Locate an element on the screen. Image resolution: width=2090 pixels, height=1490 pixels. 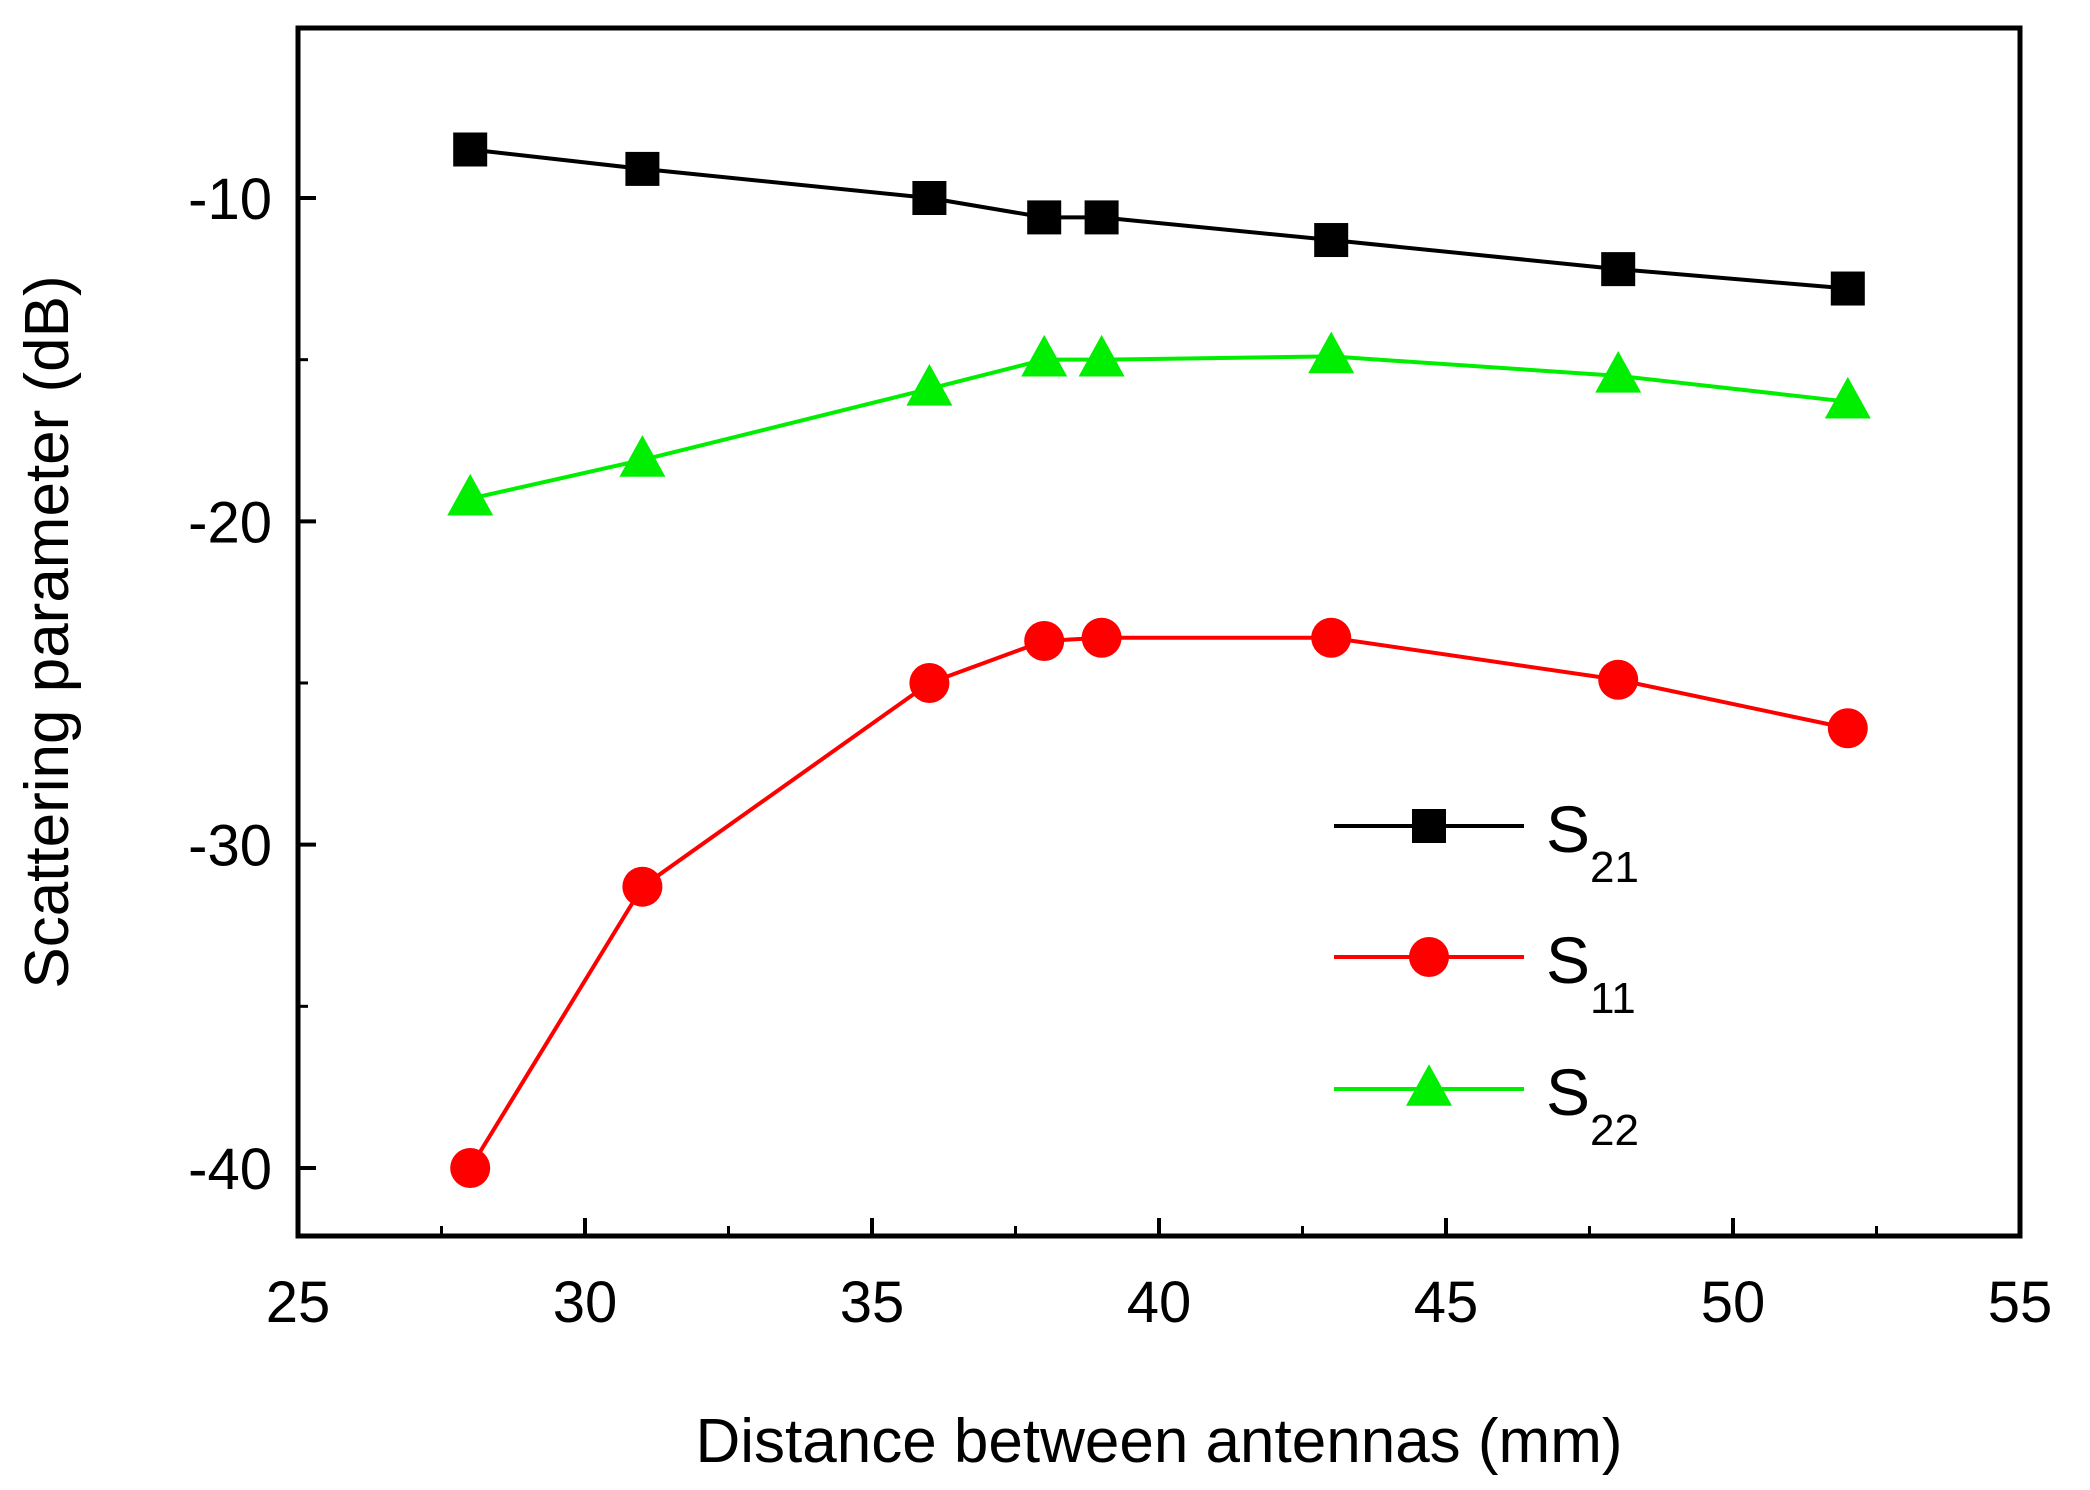
marker-triangle-legend is located at coordinates (1429, 1085).